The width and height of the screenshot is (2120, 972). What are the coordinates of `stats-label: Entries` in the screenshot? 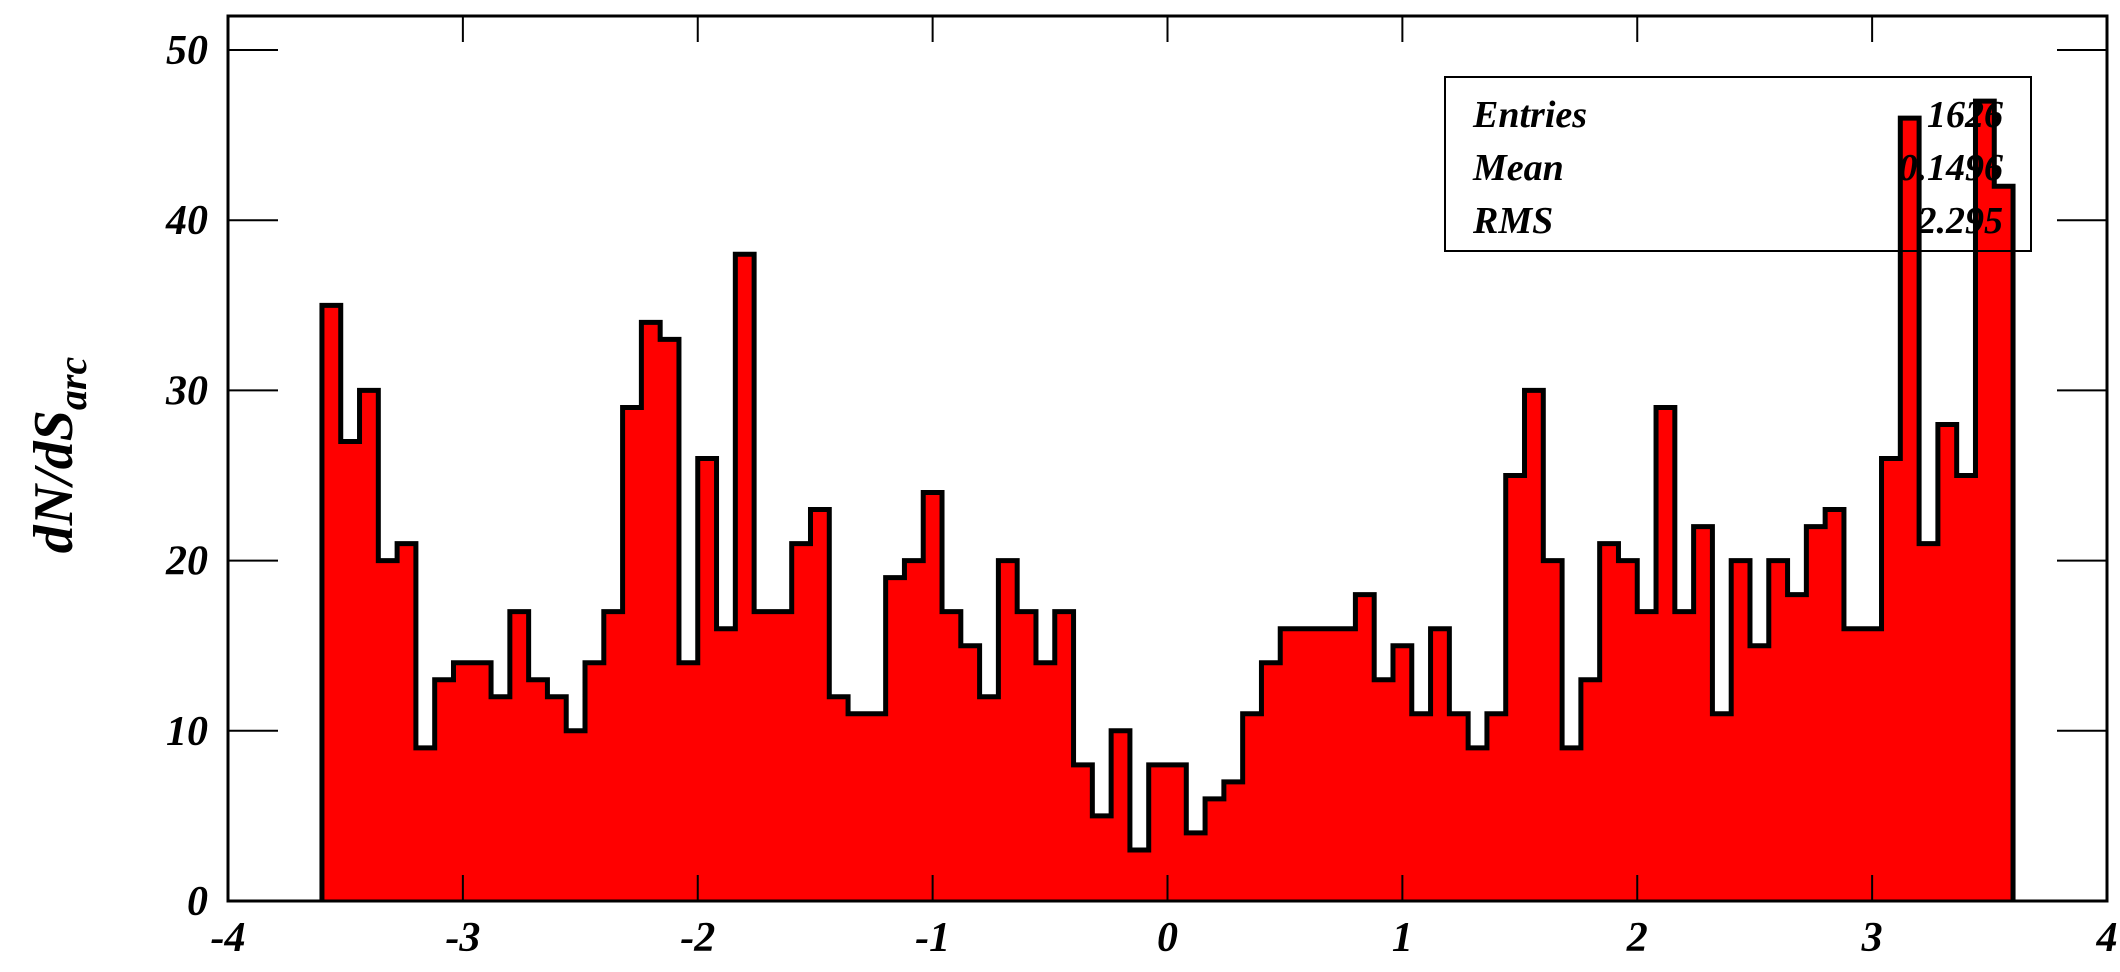 It's located at (1529, 115).